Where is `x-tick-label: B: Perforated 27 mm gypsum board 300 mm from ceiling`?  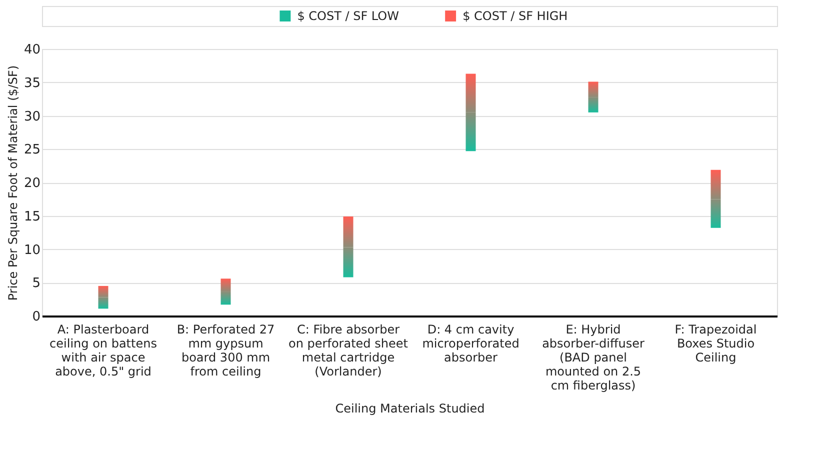
x-tick-label: B: Perforated 27 mm gypsum board 300 mm from ceiling is located at coordinates (225, 350).